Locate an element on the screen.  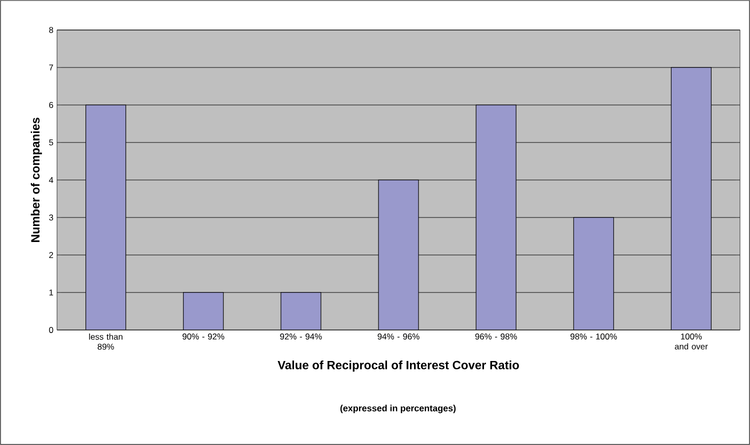
y-tick-label: 3 is located at coordinates (51, 217).